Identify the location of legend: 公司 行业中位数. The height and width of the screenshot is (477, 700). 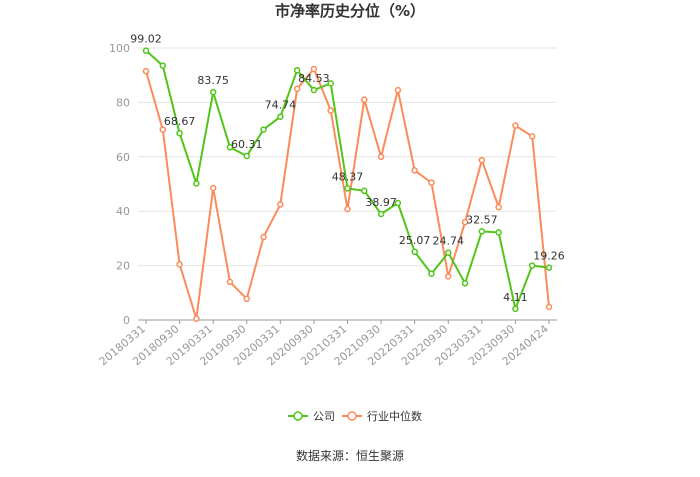
(355, 416).